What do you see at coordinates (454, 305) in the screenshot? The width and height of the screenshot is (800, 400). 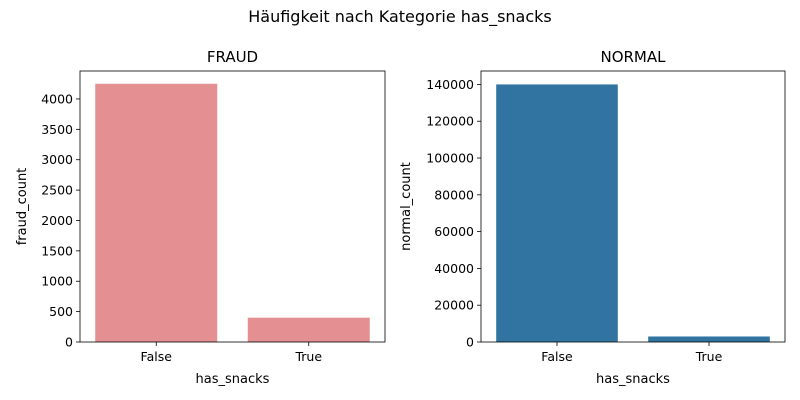 I see `normal-ytick-label: 20000` at bounding box center [454, 305].